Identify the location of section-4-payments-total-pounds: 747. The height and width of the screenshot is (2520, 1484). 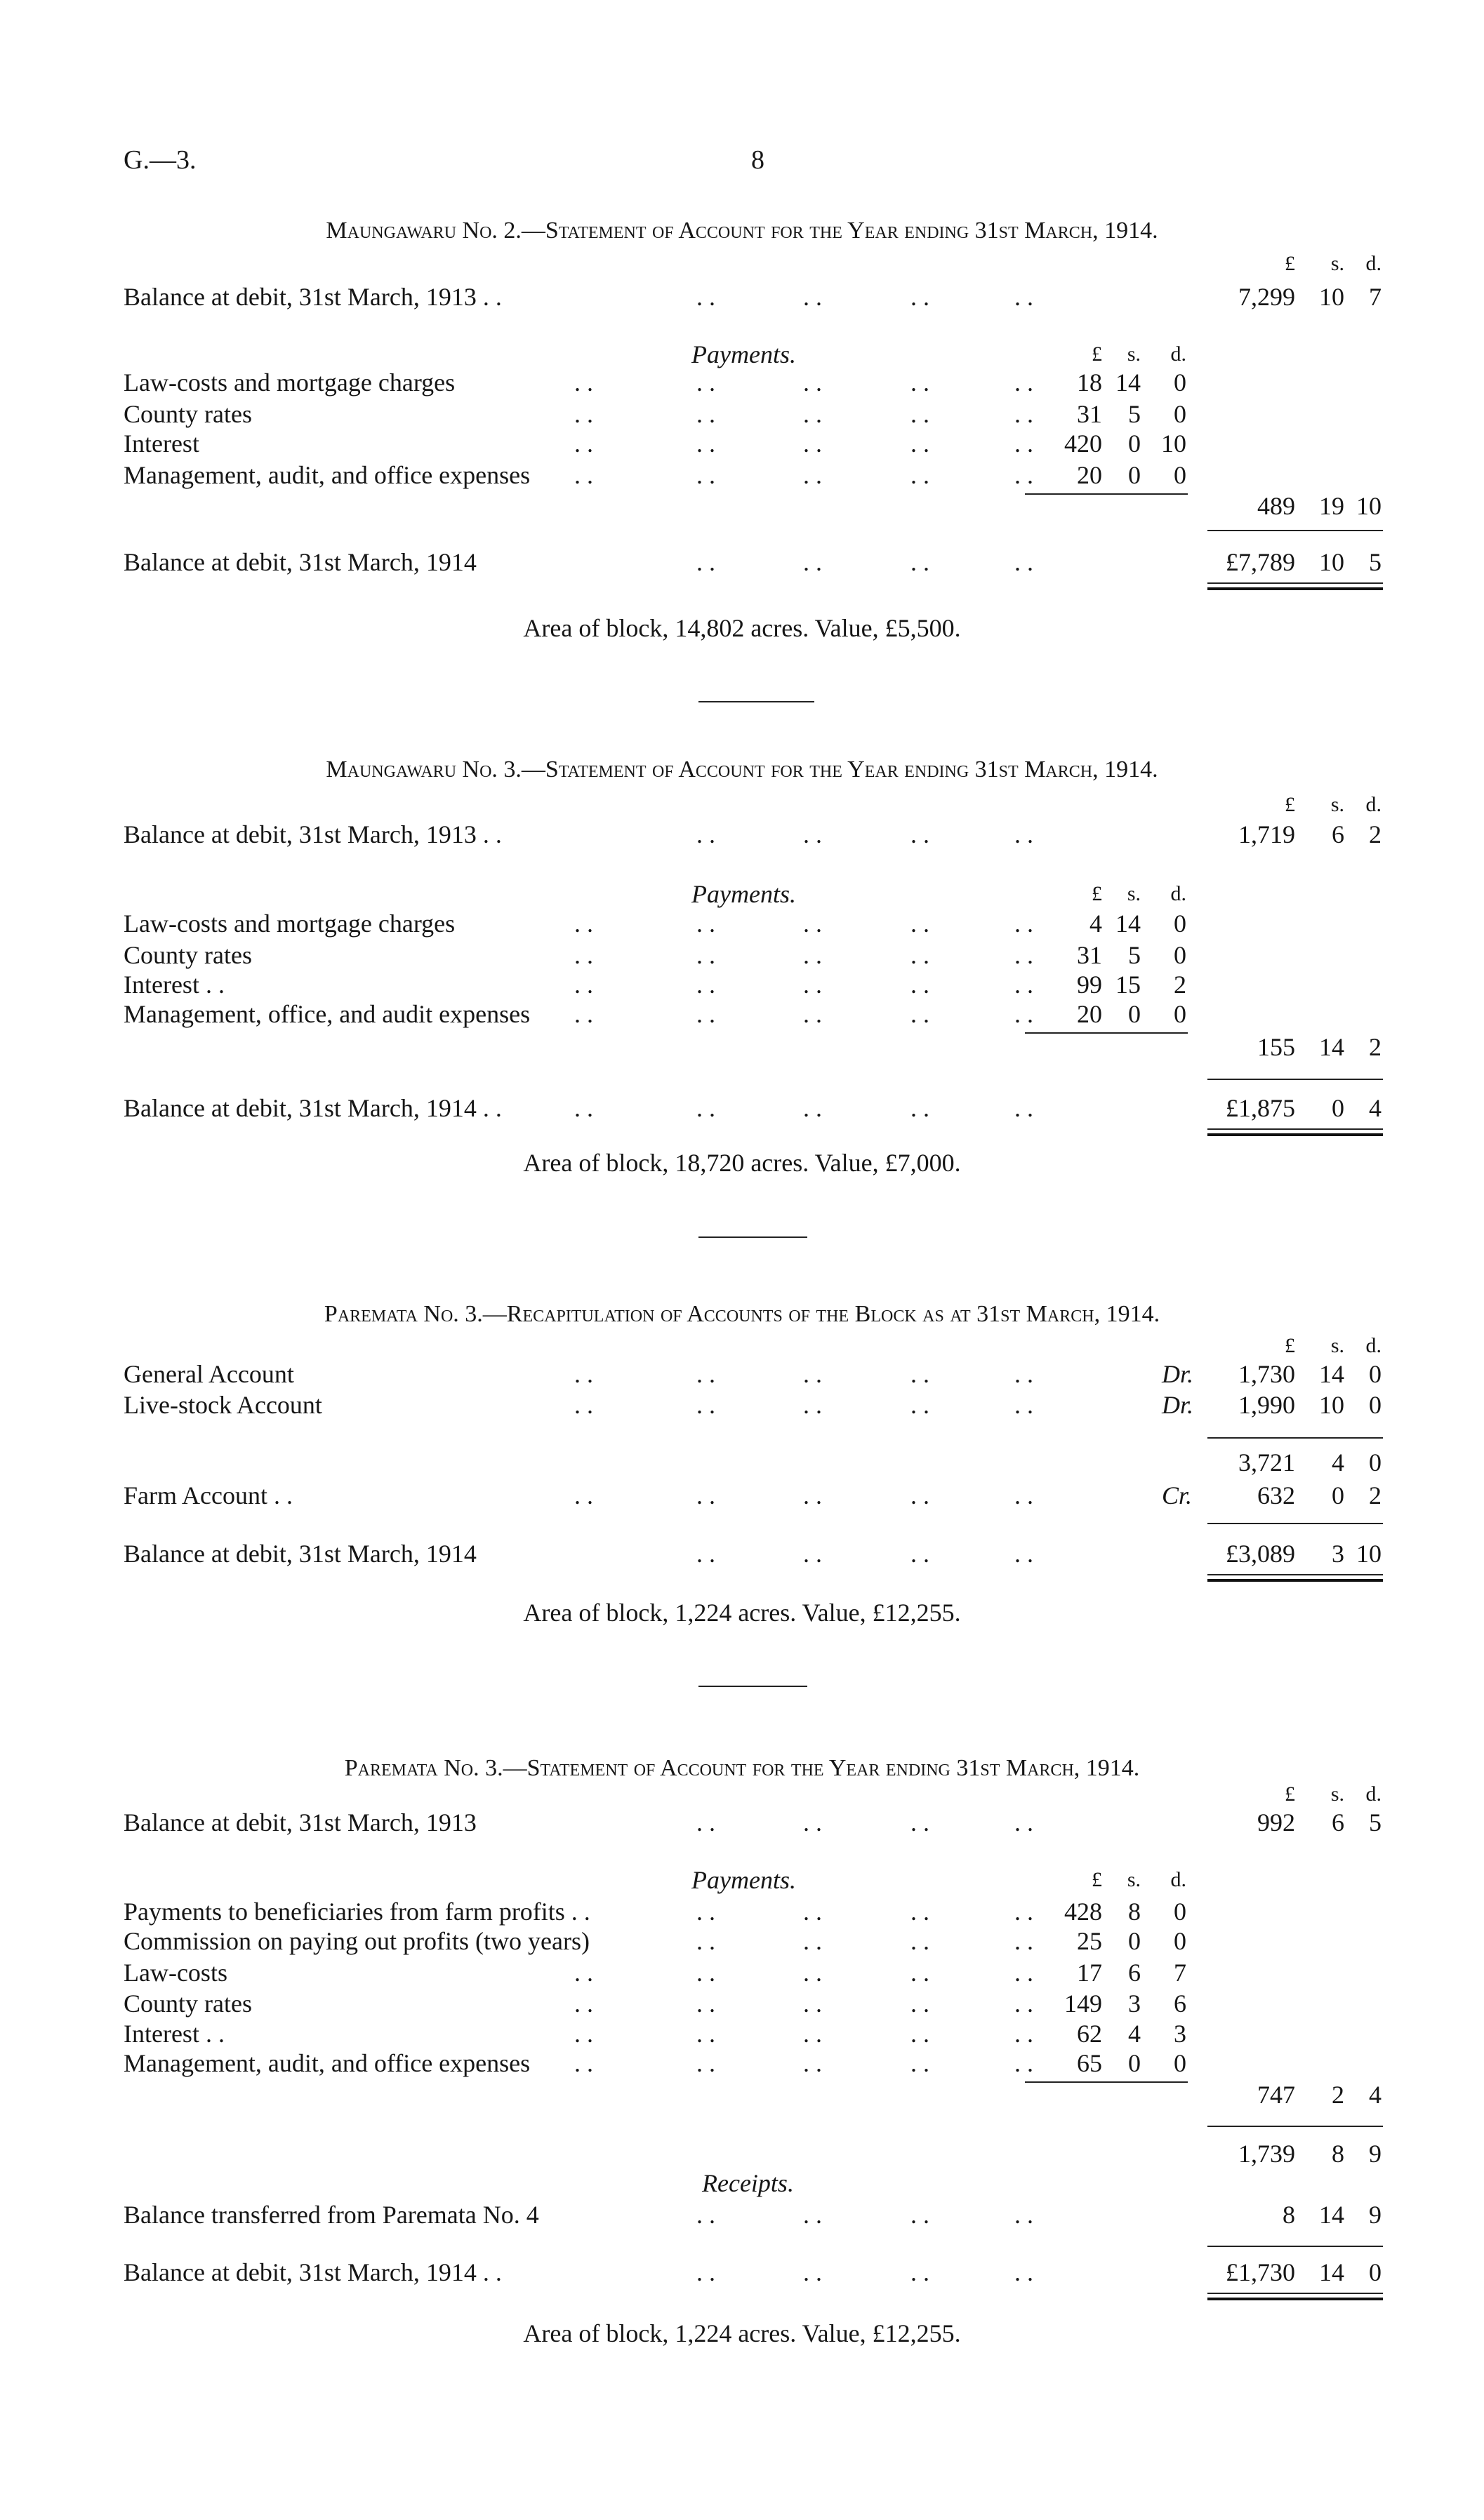
(1276, 2095).